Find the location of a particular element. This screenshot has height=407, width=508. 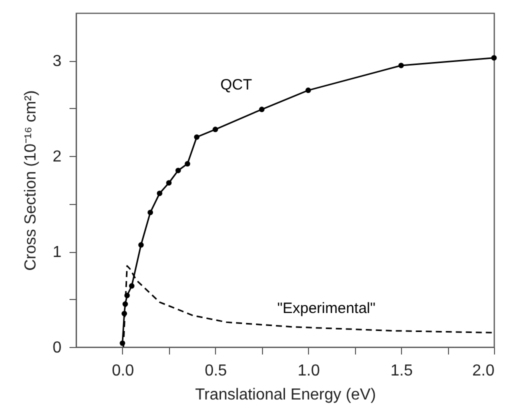

x-tick-label: 1.5 is located at coordinates (401, 371).